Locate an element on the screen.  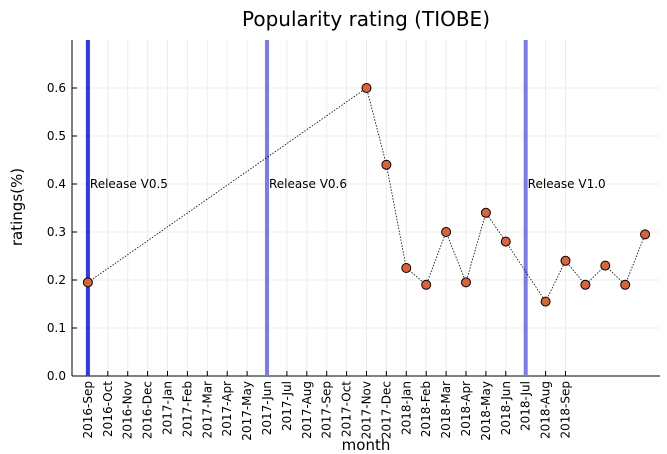
x-tick-label: 2018-May is located at coordinates (486, 411).